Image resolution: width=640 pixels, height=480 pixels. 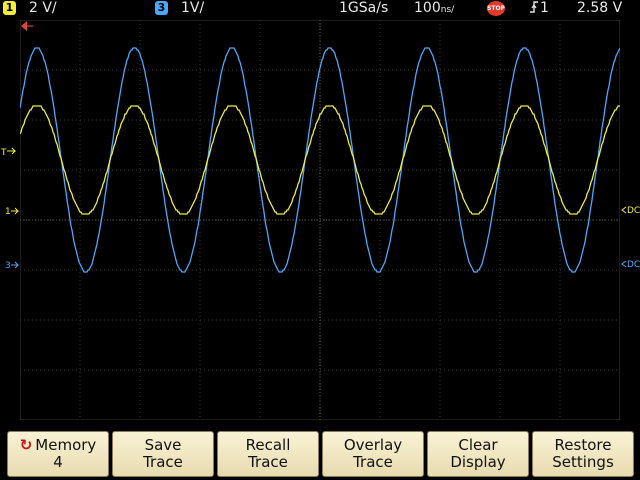 I want to click on memory-softkey: ↻ Memory 4, so click(x=58, y=454).